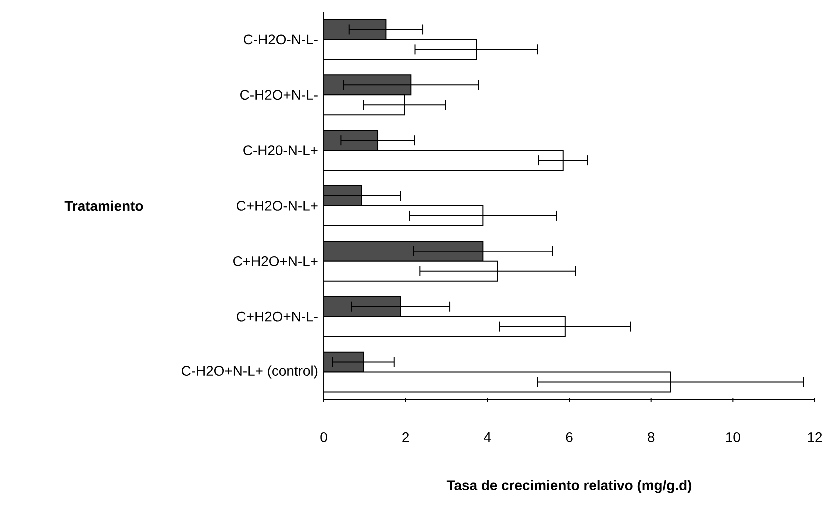  What do you see at coordinates (279, 95) in the screenshot?
I see `y-tick-label: C-H2O+N-L-` at bounding box center [279, 95].